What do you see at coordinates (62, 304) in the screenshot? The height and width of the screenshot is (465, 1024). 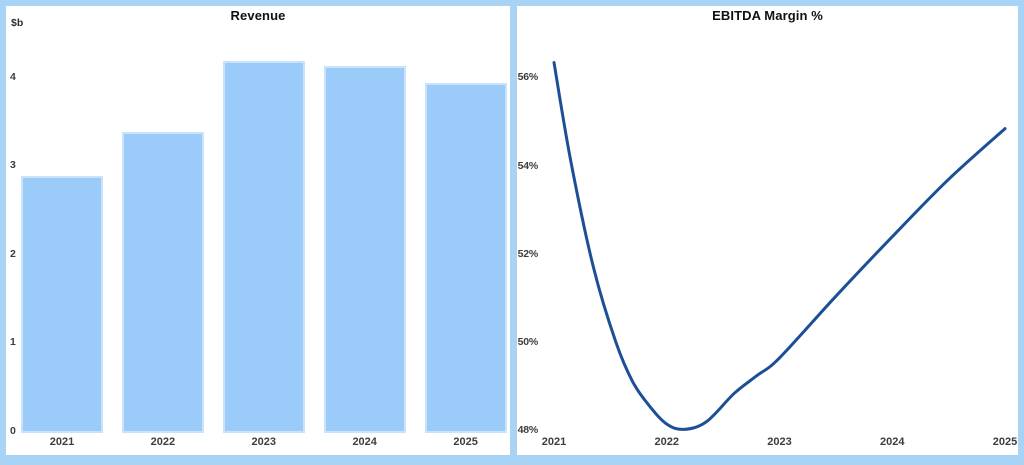 I see `revenue-bar-2021` at bounding box center [62, 304].